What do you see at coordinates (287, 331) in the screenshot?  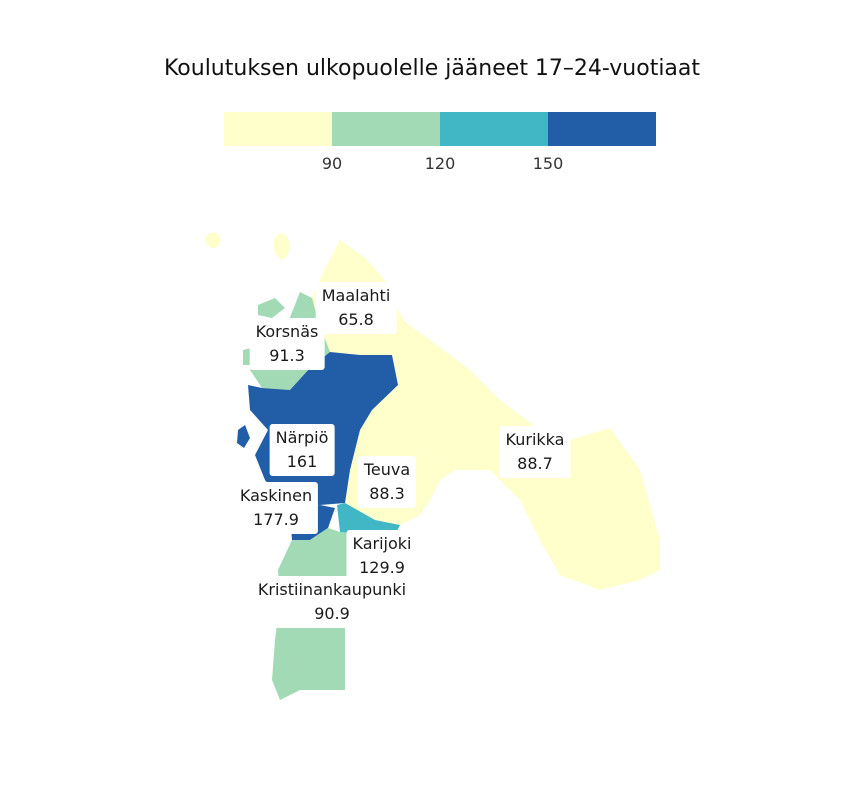 I see `region-name: Korsnäs` at bounding box center [287, 331].